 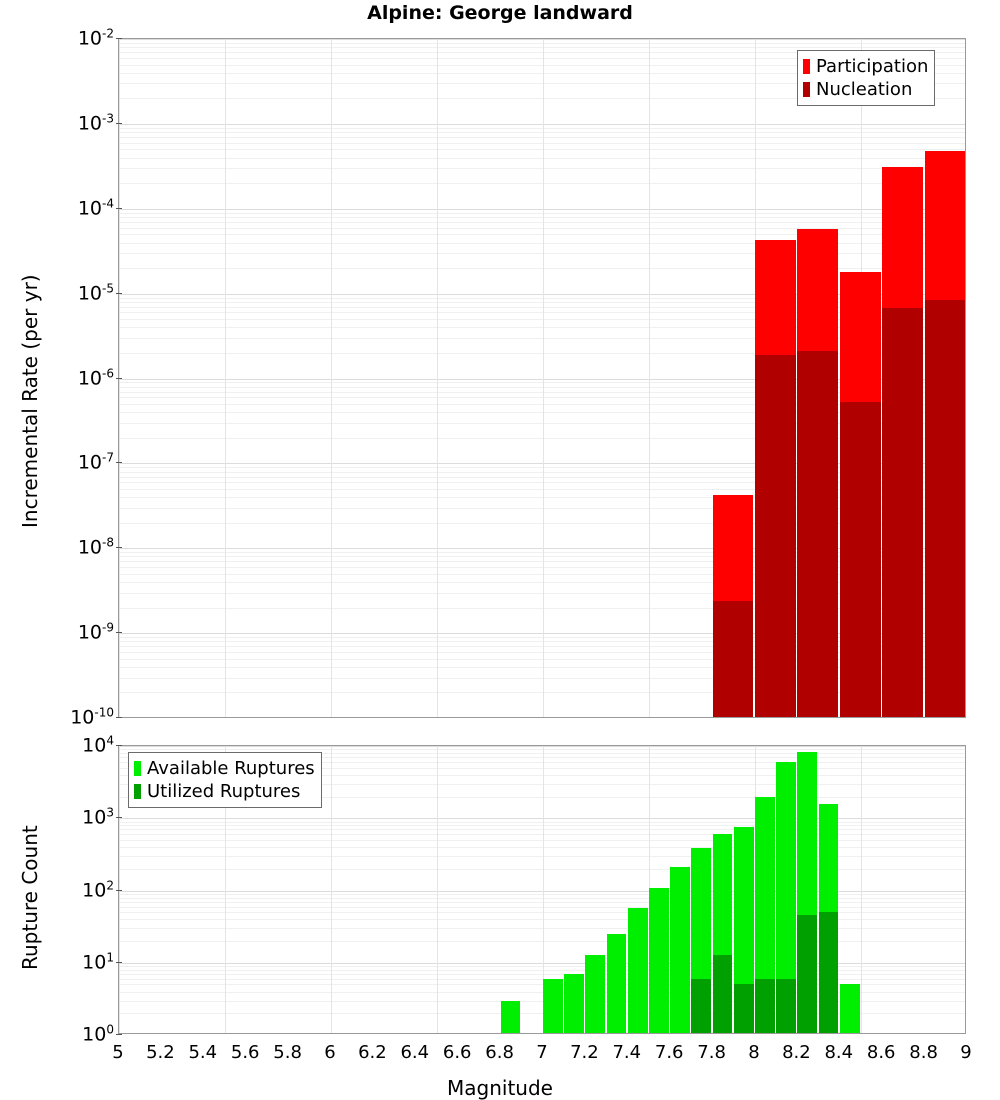 I want to click on x-tick-label: 7.6, so click(x=669, y=1052).